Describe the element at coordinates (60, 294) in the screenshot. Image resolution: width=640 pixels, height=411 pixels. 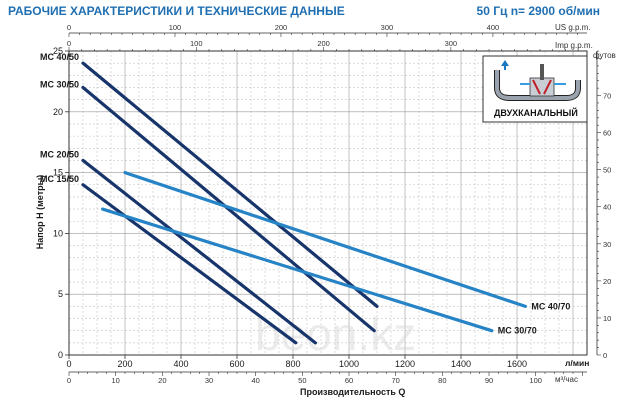
I see `y-tick-label: 5` at that location.